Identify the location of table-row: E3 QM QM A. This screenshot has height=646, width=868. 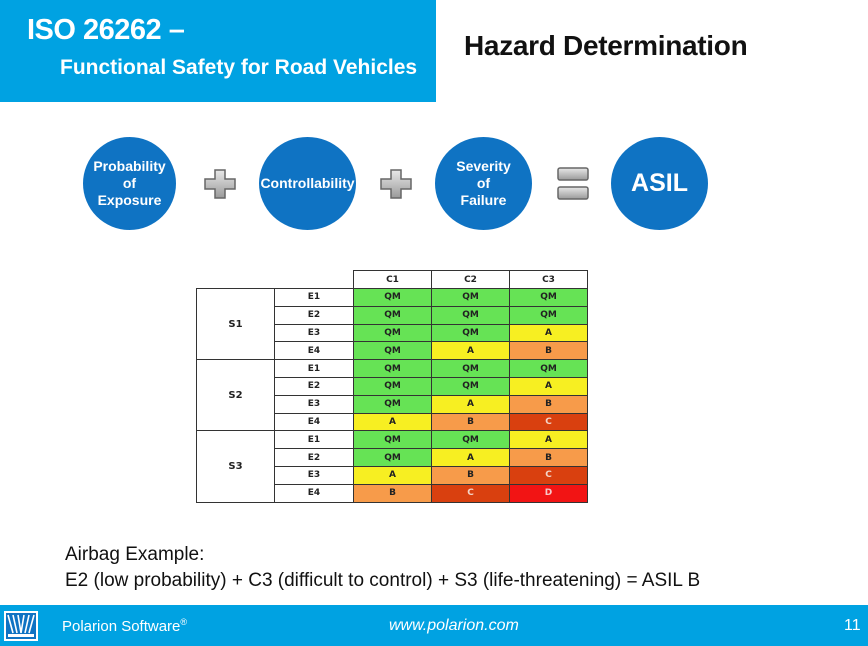
(392, 333).